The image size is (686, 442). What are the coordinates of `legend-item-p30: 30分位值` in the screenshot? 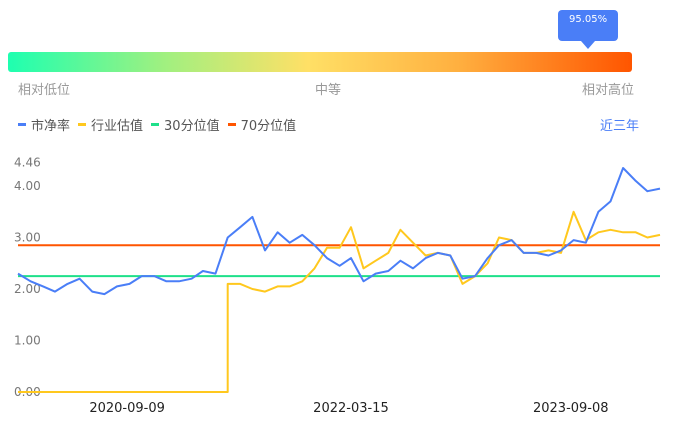 It's located at (185, 124).